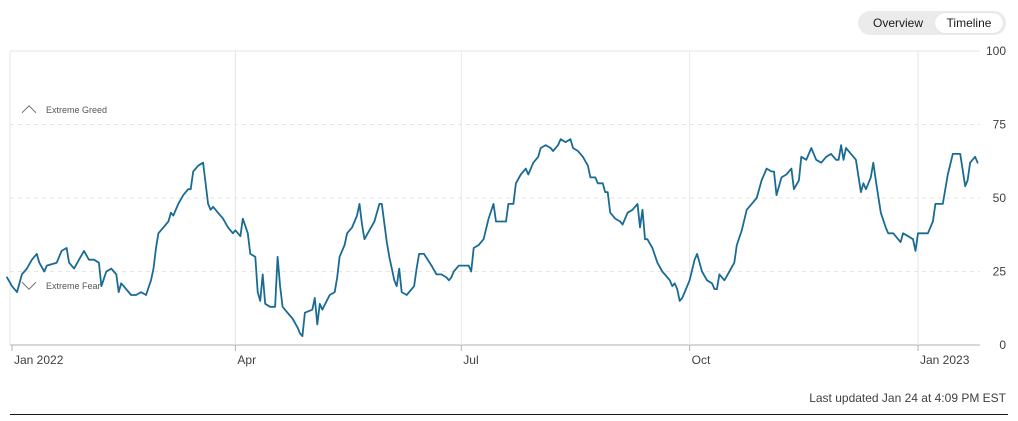  Describe the element at coordinates (470, 360) in the screenshot. I see `x-tick-label: Jul` at that location.